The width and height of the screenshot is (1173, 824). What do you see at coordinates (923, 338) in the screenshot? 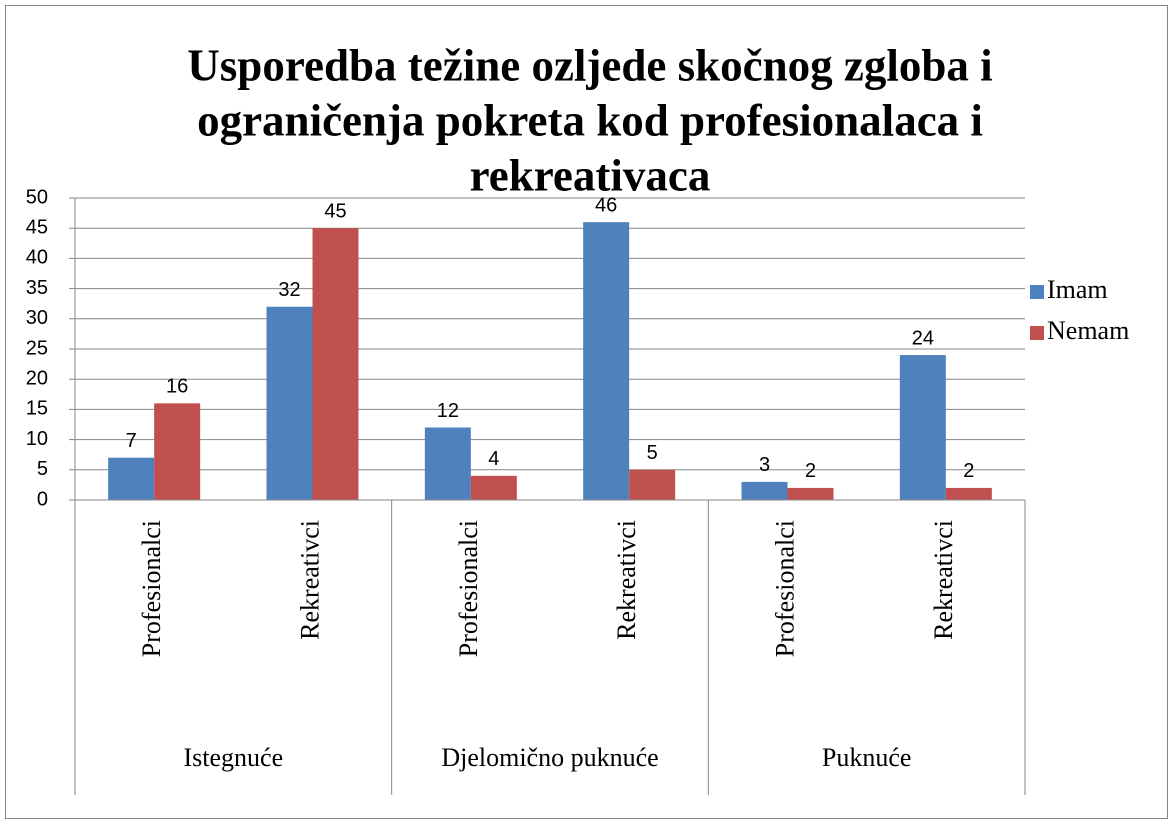
I see `value-label: 24` at bounding box center [923, 338].